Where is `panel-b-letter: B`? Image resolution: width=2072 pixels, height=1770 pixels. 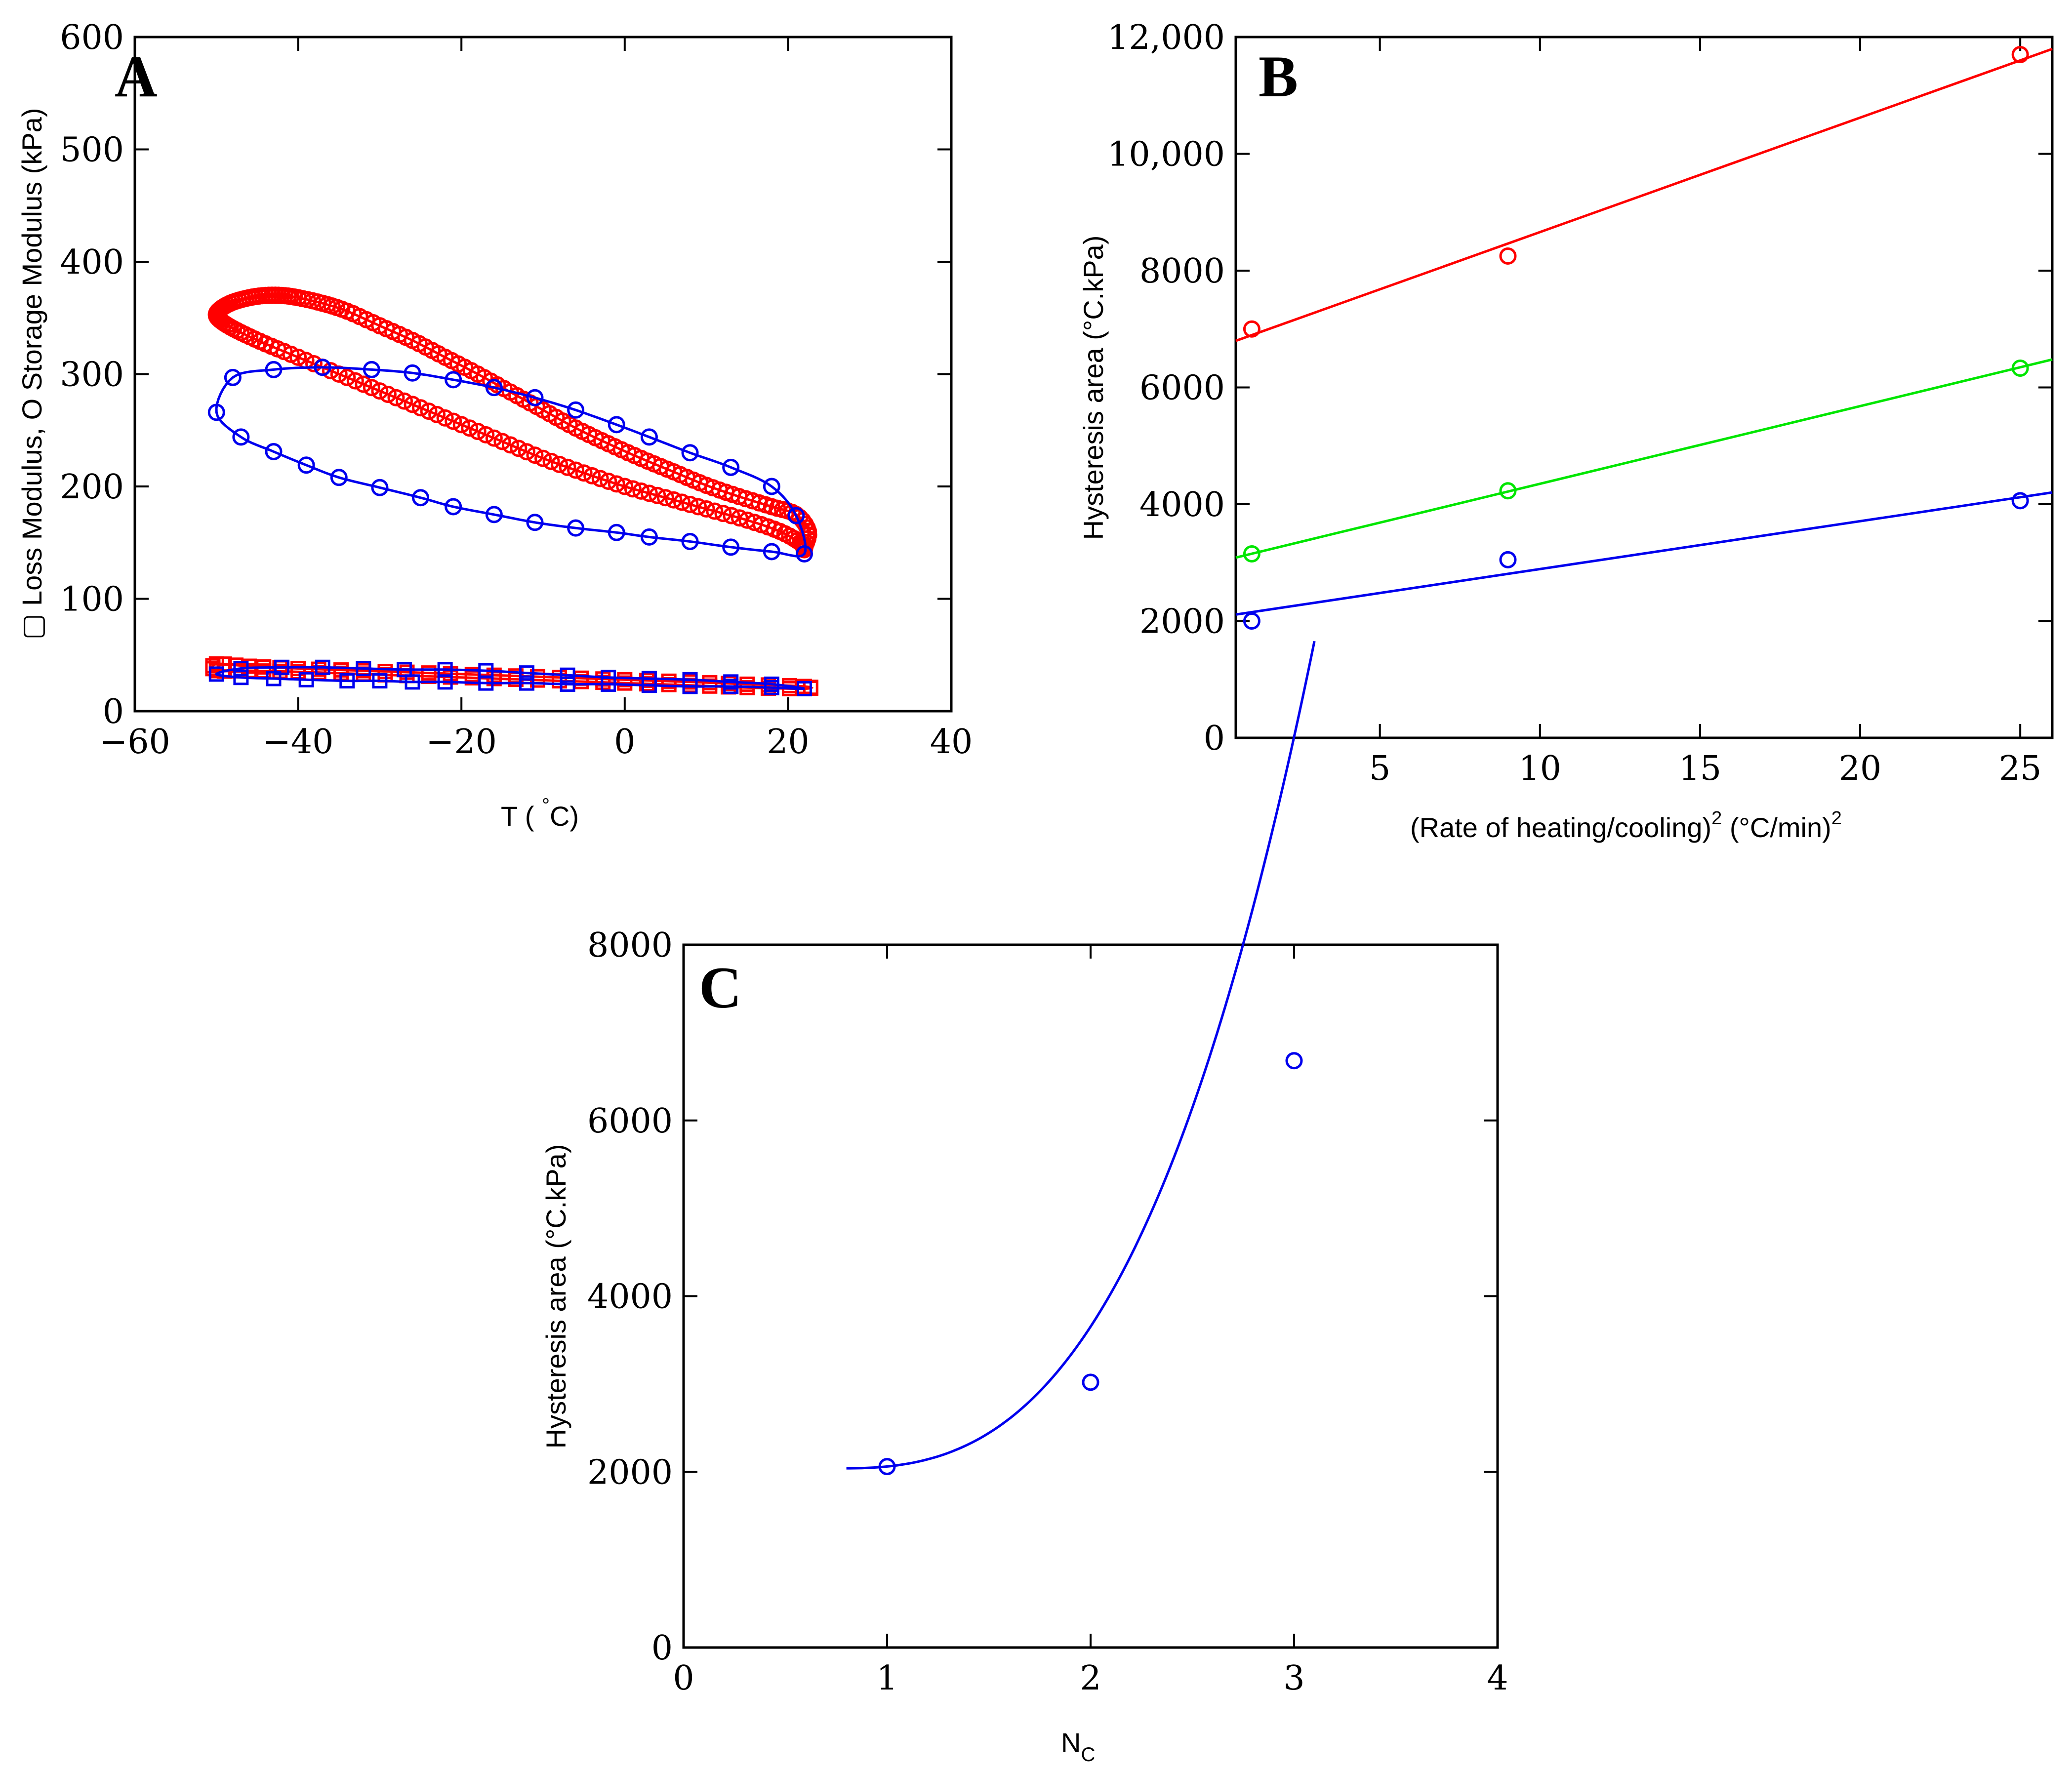
panel-b-letter: B is located at coordinates (1279, 76).